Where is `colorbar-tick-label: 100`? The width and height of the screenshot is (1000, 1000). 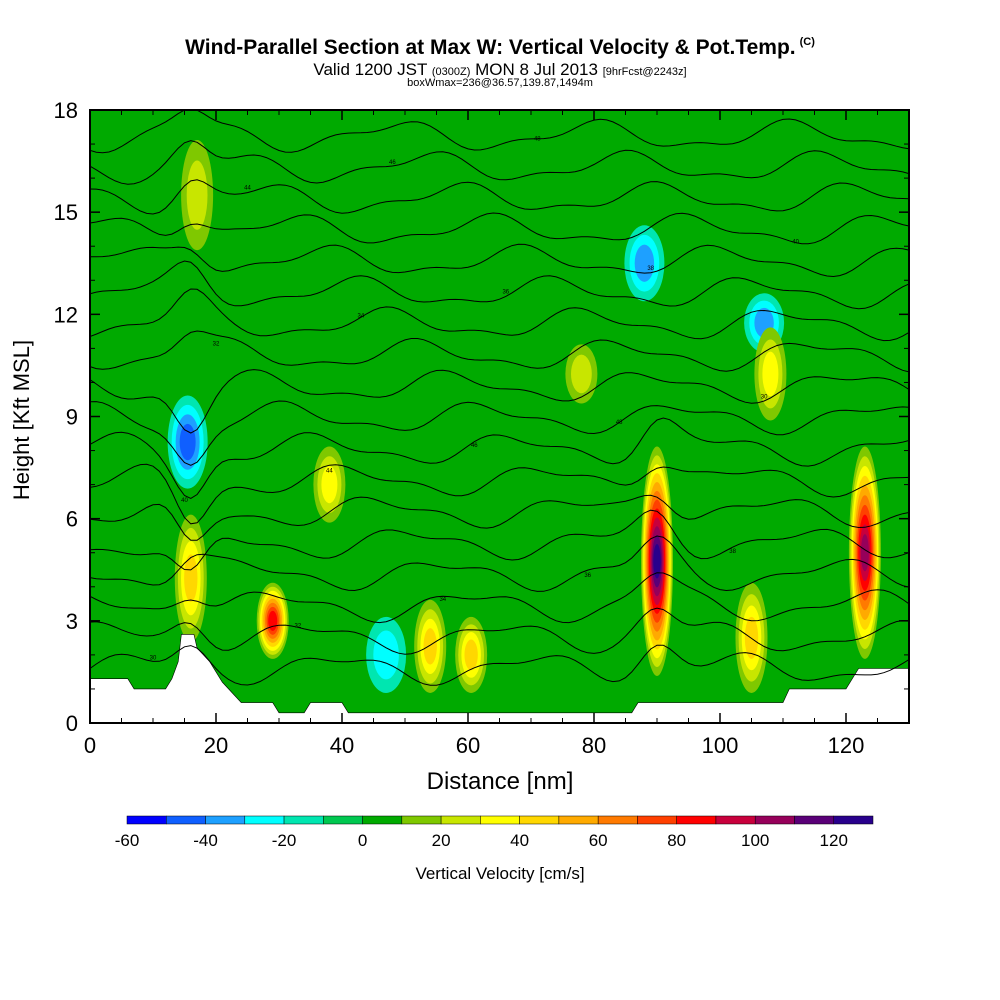
colorbar-tick-label: 100 is located at coordinates (755, 840).